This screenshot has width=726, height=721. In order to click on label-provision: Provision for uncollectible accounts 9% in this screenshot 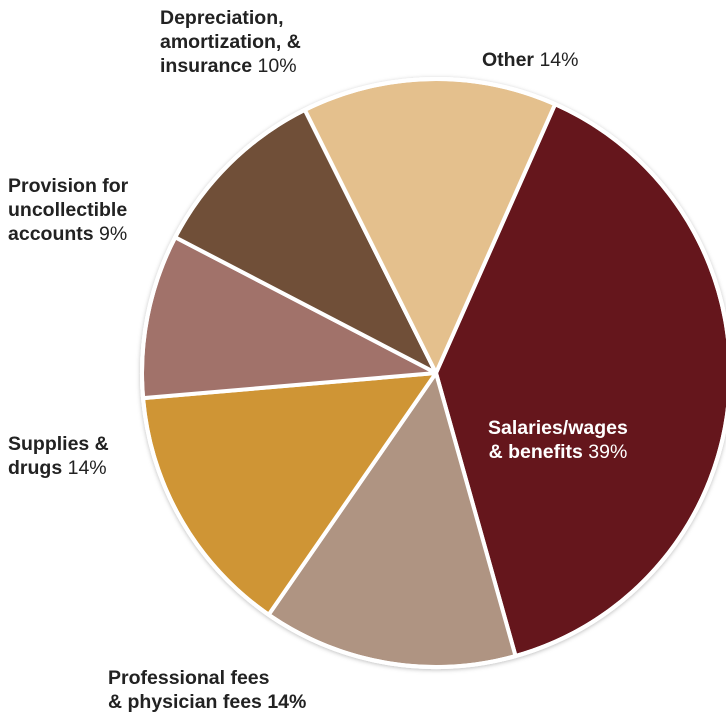, I will do `click(68, 210)`.